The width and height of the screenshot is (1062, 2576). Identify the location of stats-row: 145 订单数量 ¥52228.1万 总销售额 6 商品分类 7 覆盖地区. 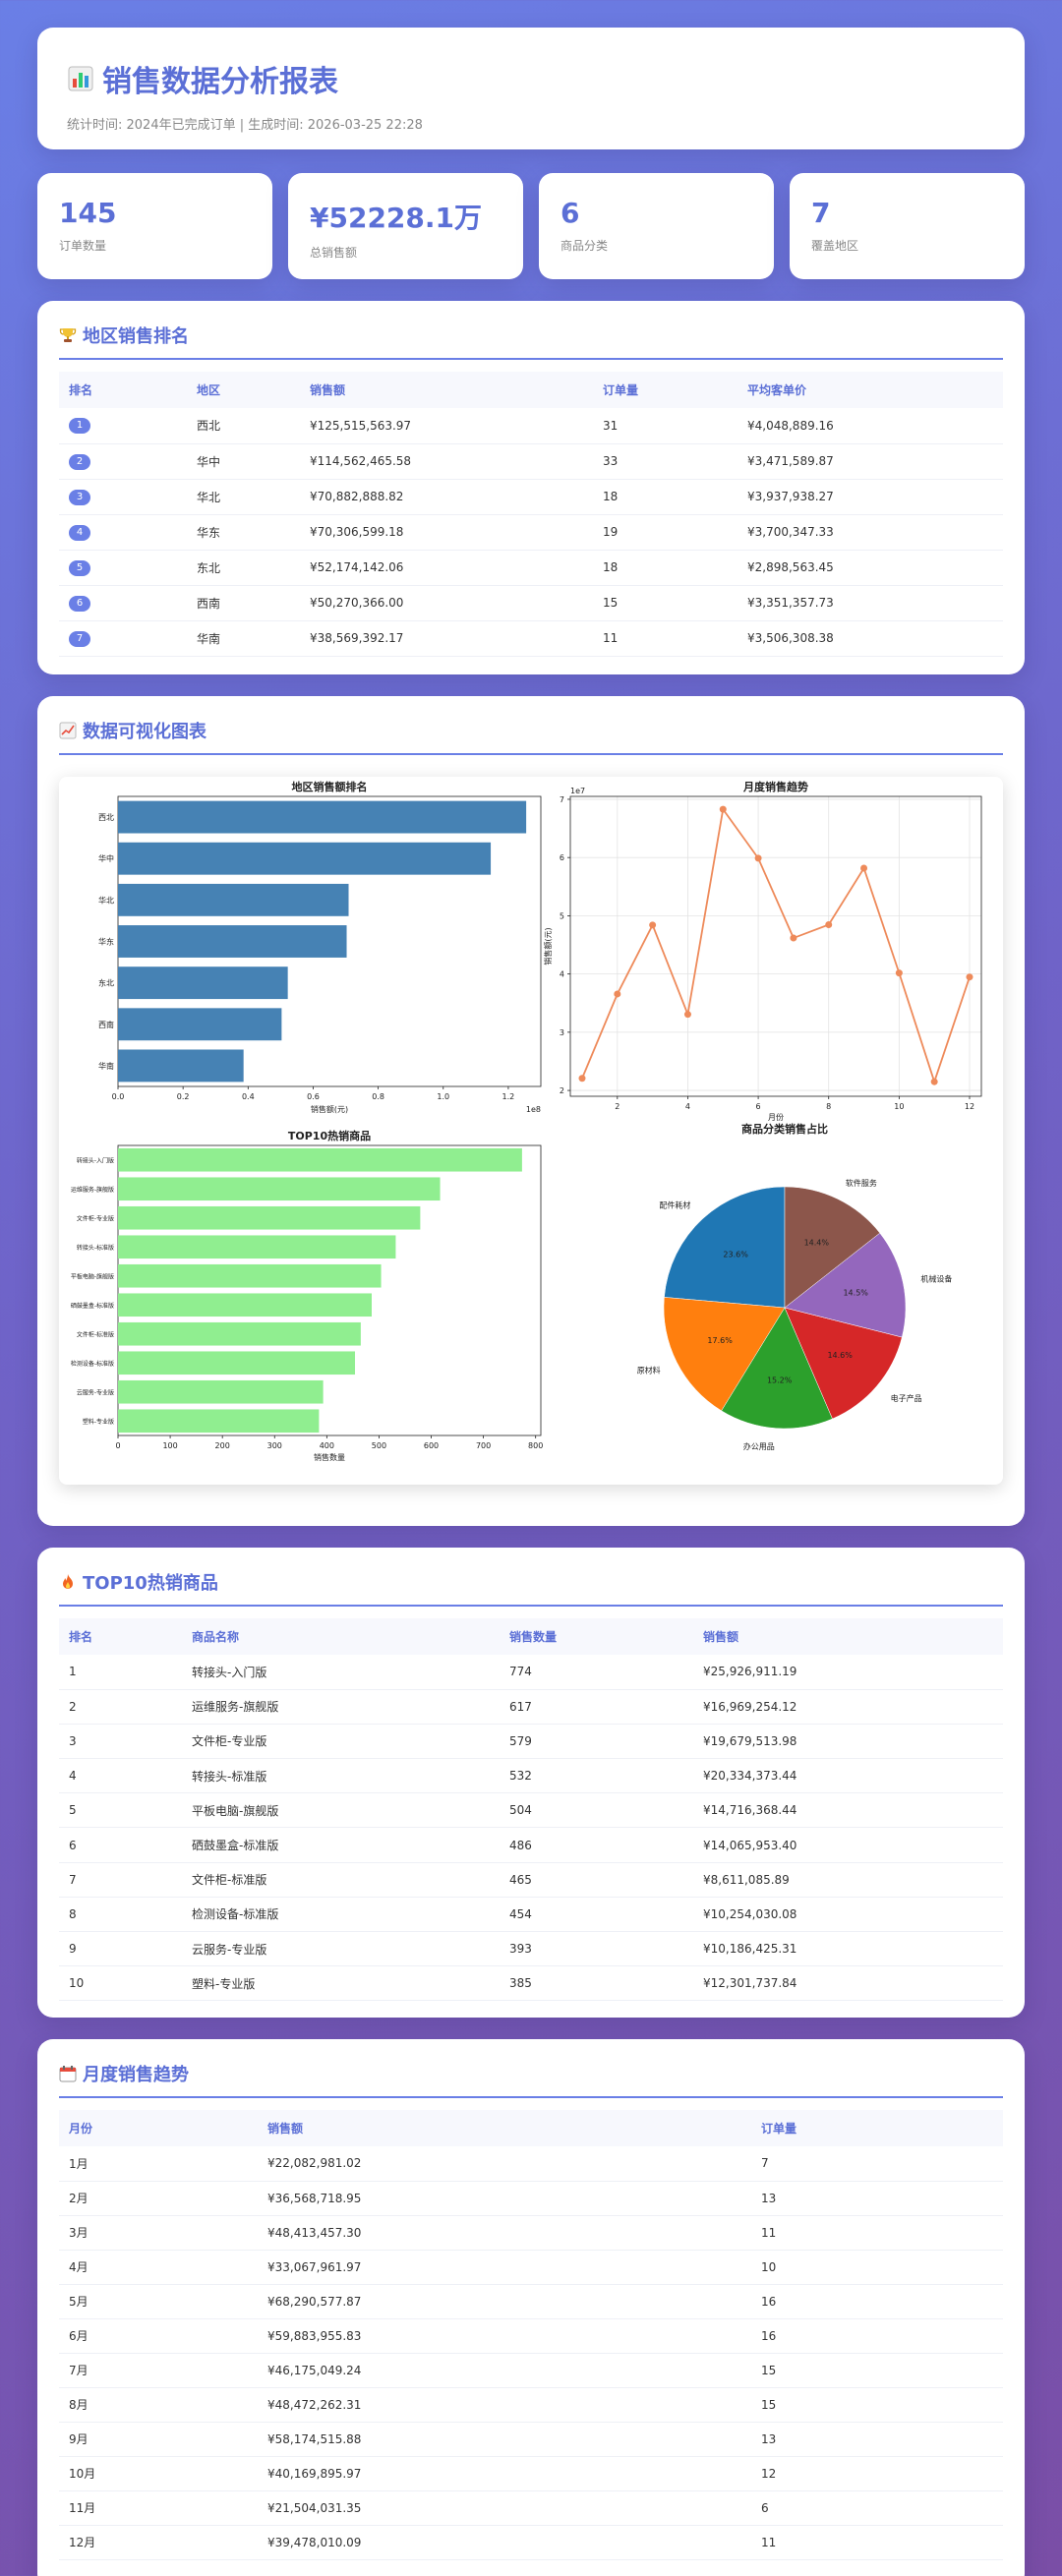
(531, 226).